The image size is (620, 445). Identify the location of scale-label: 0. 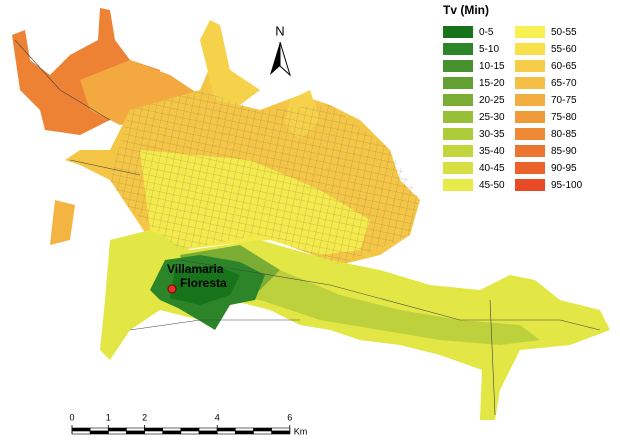
(71, 417).